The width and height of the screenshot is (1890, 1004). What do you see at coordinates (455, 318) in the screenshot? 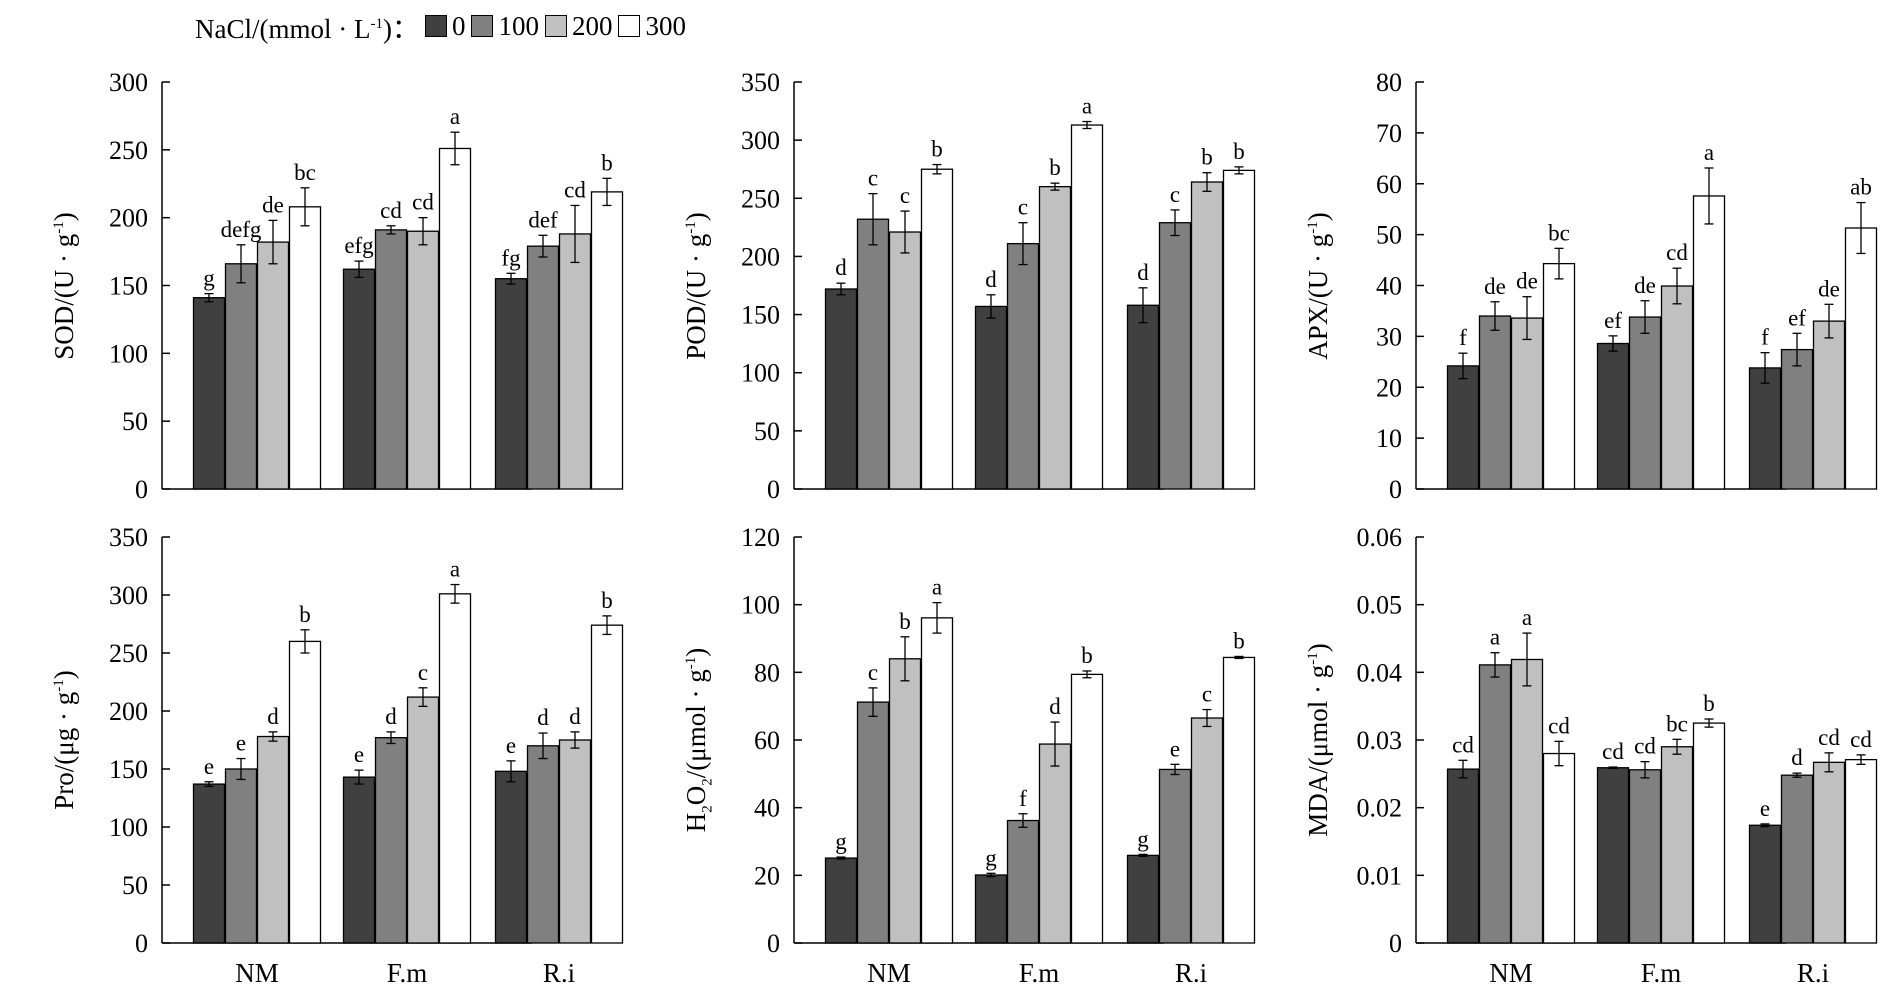
I see `bar-F.m-300` at bounding box center [455, 318].